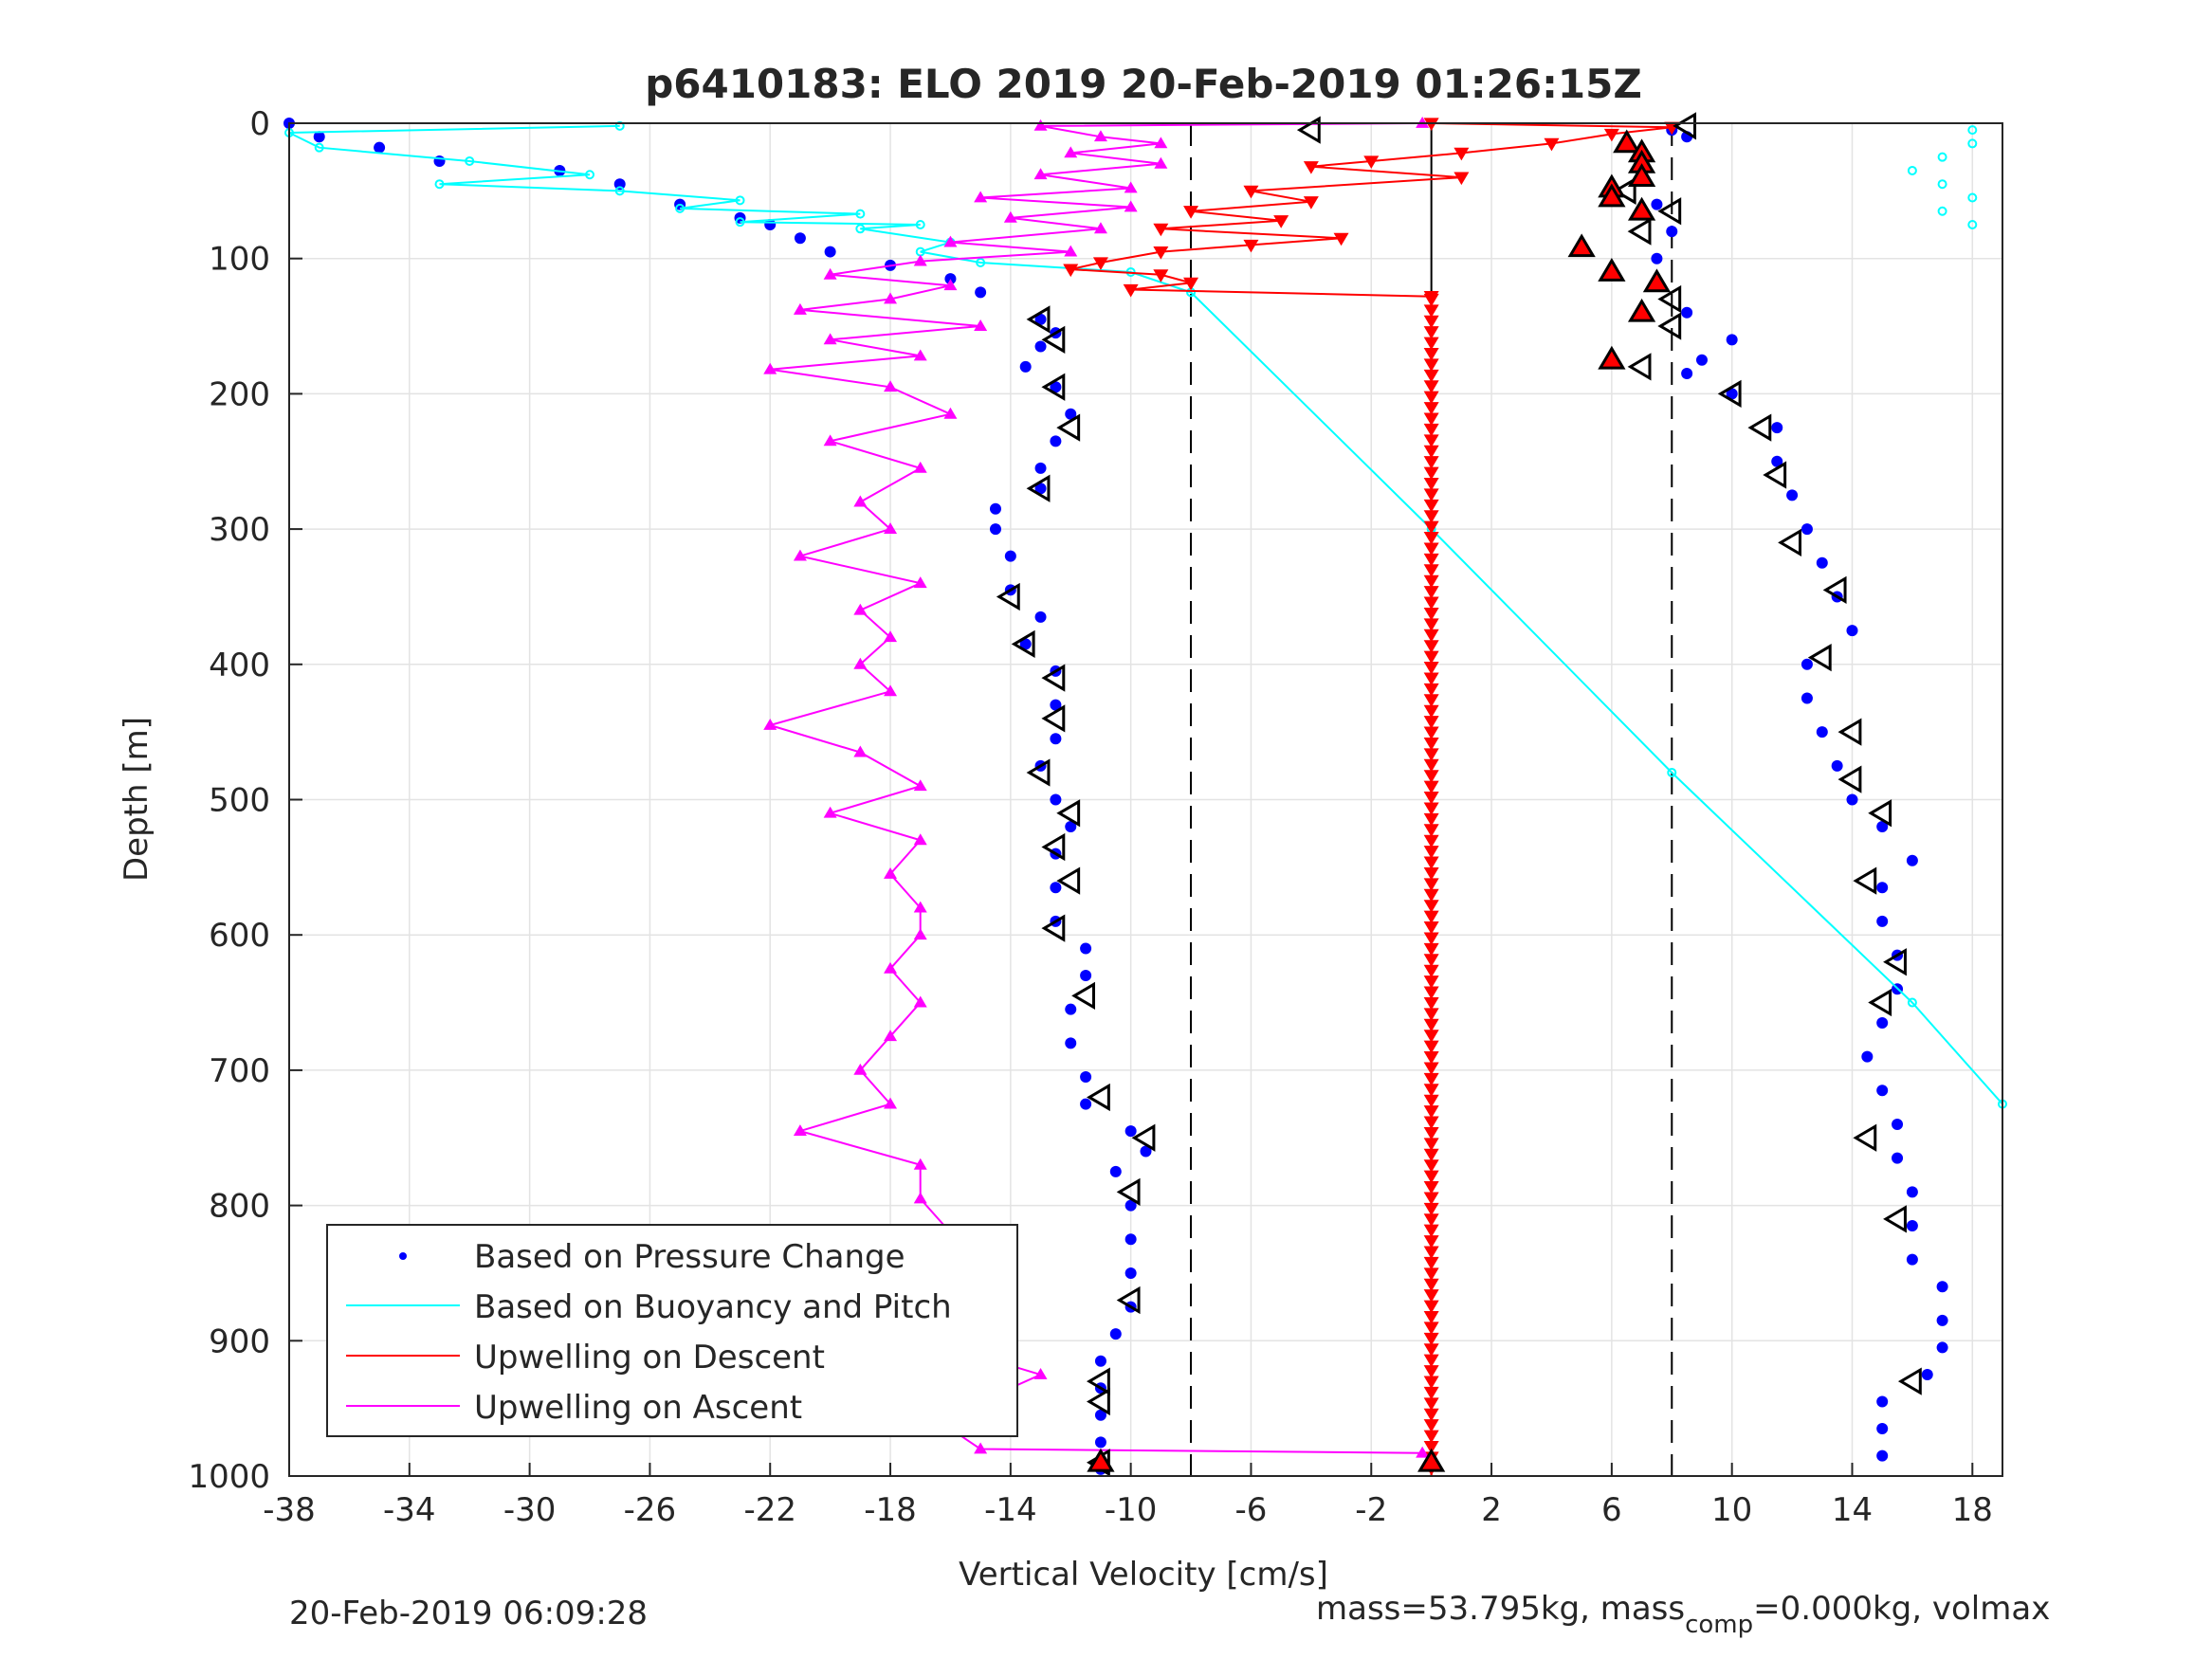 The width and height of the screenshot is (2212, 1659). What do you see at coordinates (1491, 1510) in the screenshot?
I see `x-tick-label: 2` at bounding box center [1491, 1510].